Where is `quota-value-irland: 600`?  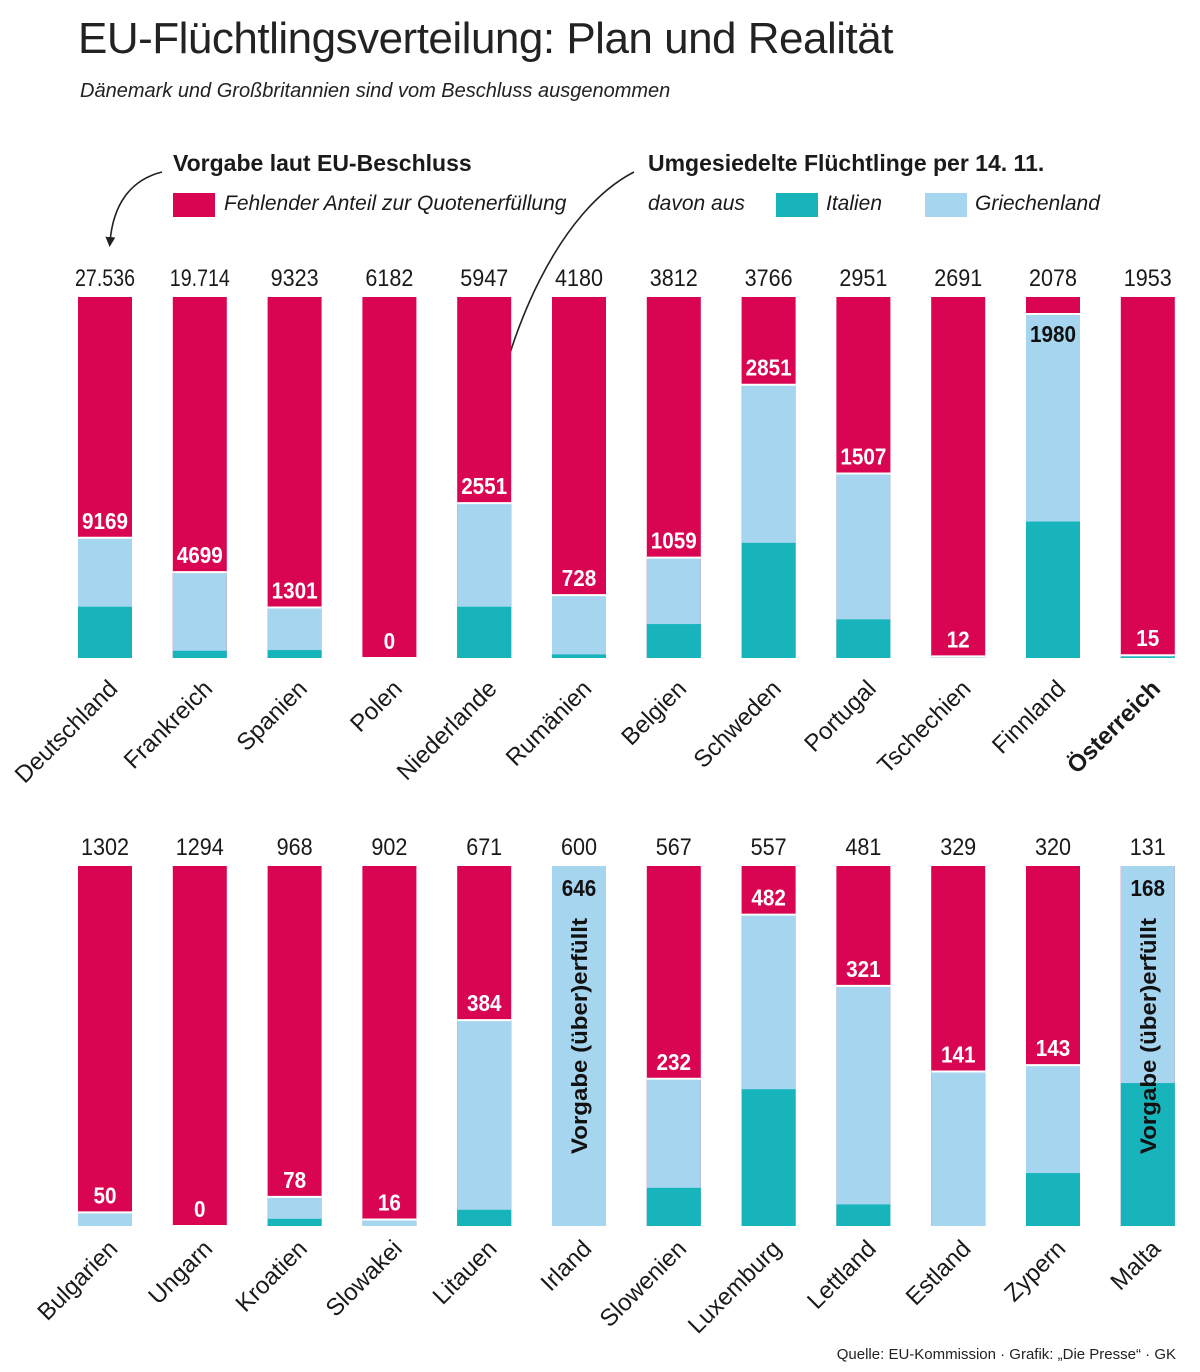
quota-value-irland: 600 is located at coordinates (579, 847).